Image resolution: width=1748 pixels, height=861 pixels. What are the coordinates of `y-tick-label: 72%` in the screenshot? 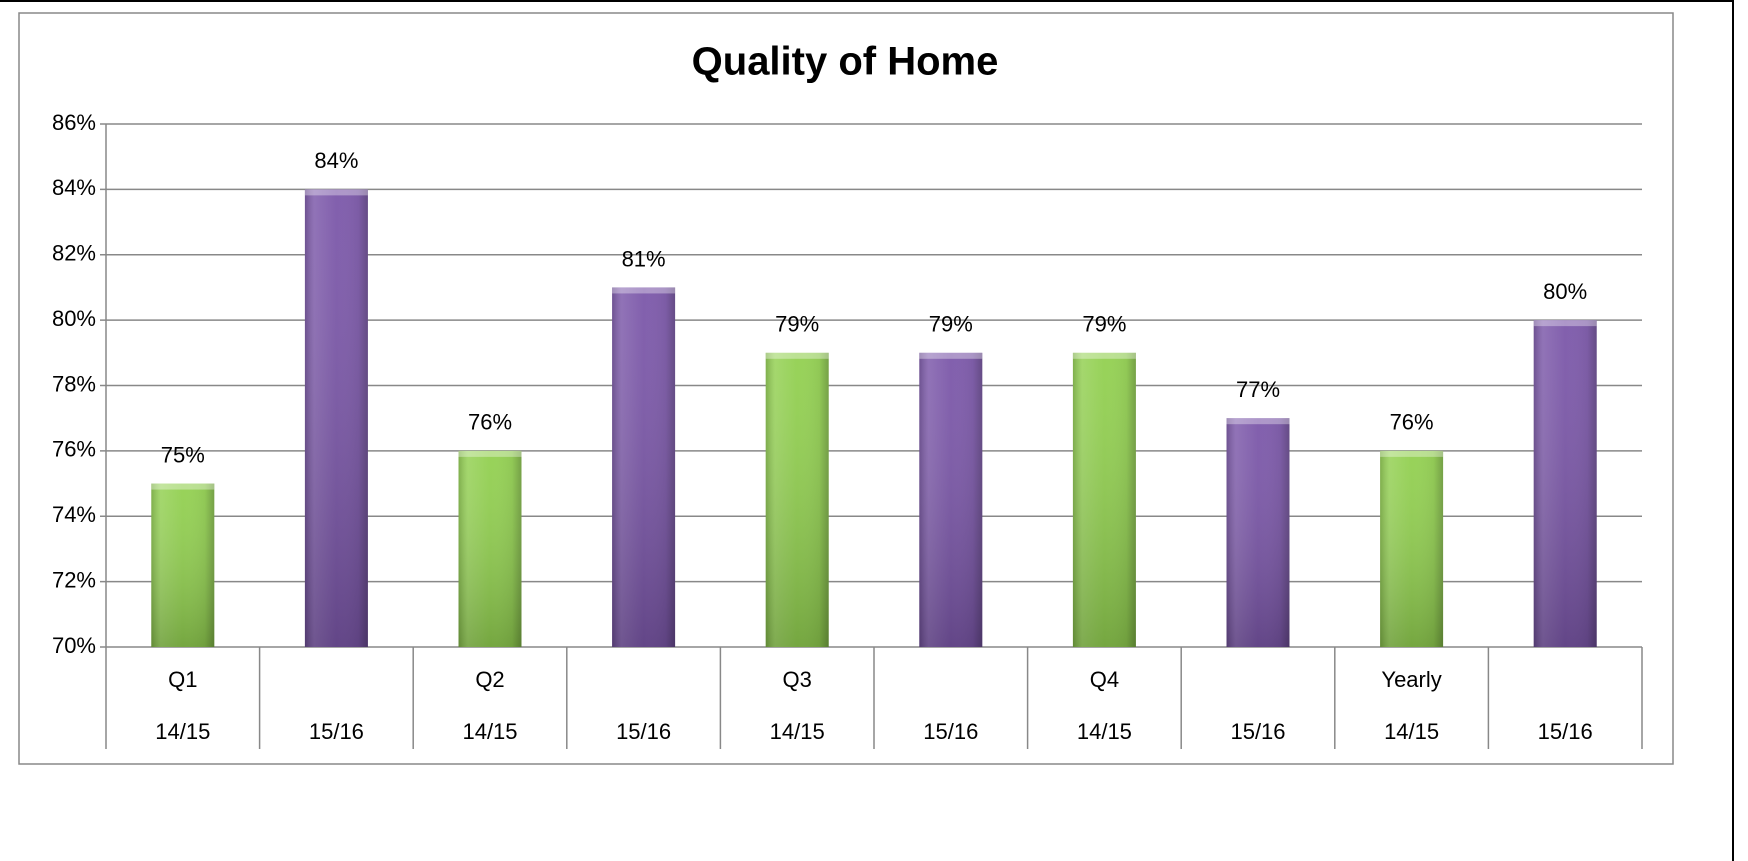 It's located at (74, 579).